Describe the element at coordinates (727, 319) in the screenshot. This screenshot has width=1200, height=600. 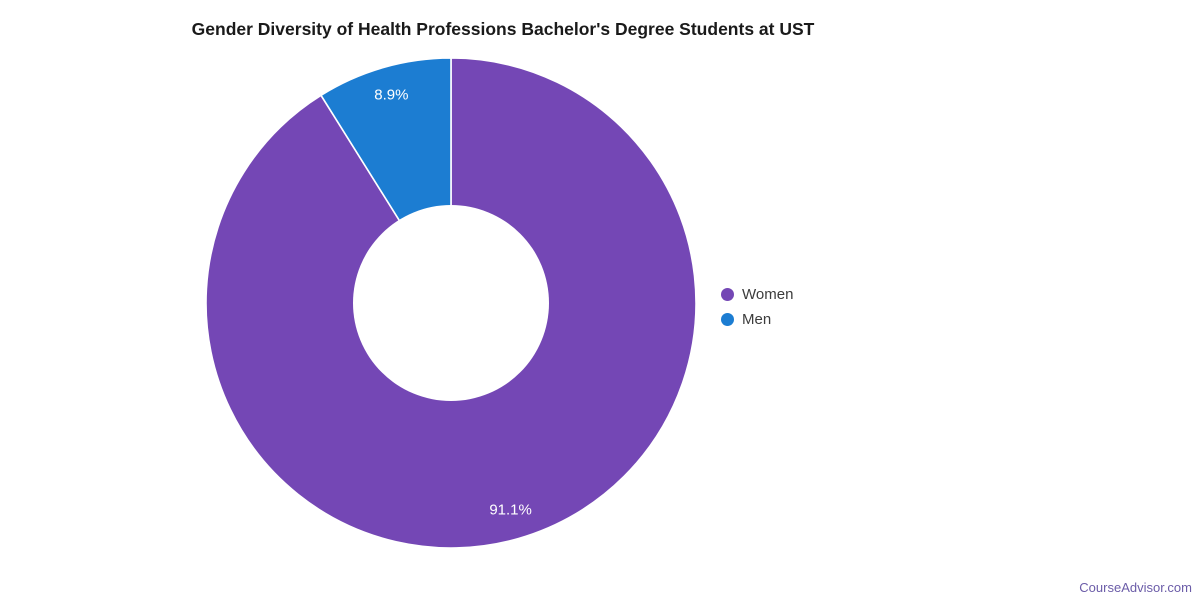
I see `legend-swatch-men-icon` at that location.